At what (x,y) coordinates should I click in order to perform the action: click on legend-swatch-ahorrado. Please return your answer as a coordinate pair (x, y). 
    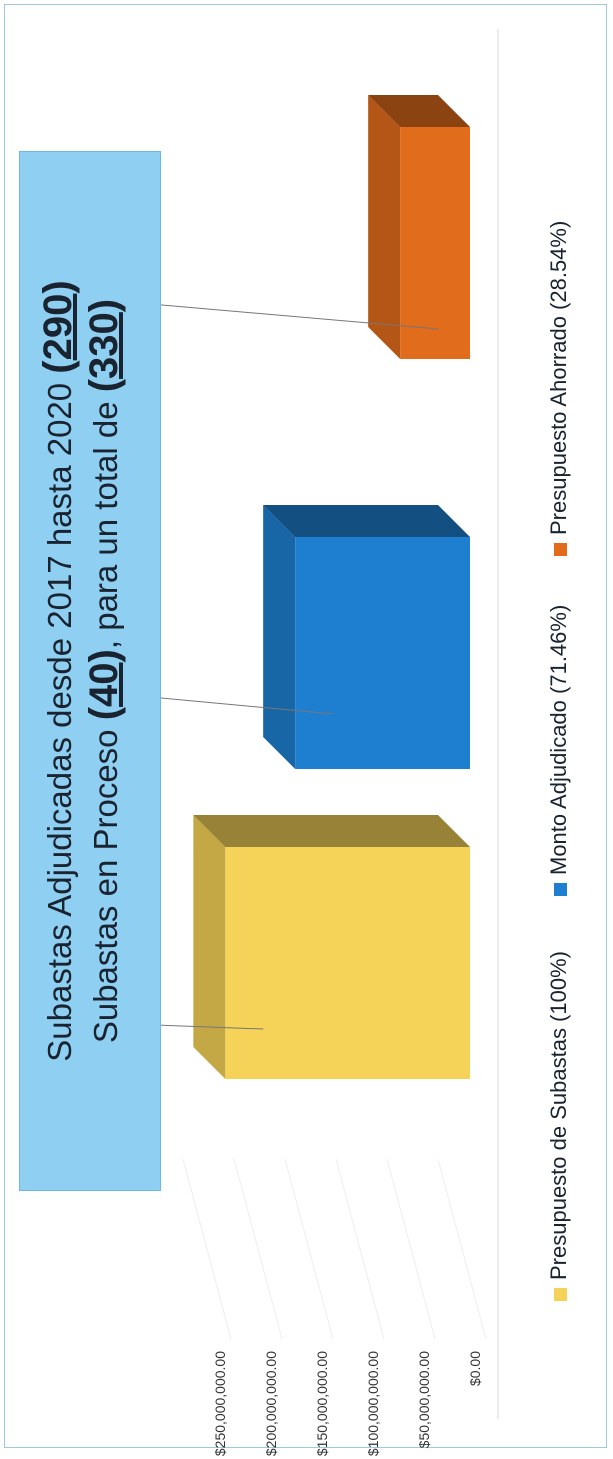
    Looking at the image, I should click on (560, 549).